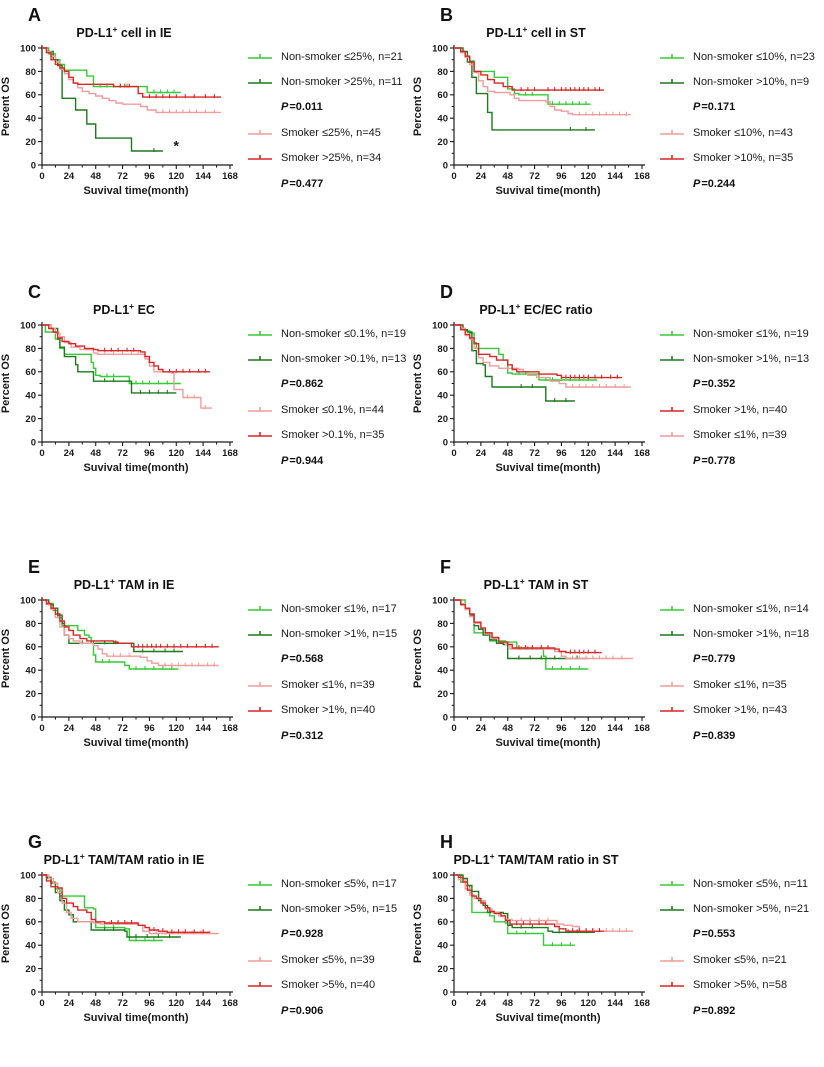 This screenshot has height=1067, width=824. Describe the element at coordinates (30, 349) in the screenshot. I see `svg-text: 80` at that location.